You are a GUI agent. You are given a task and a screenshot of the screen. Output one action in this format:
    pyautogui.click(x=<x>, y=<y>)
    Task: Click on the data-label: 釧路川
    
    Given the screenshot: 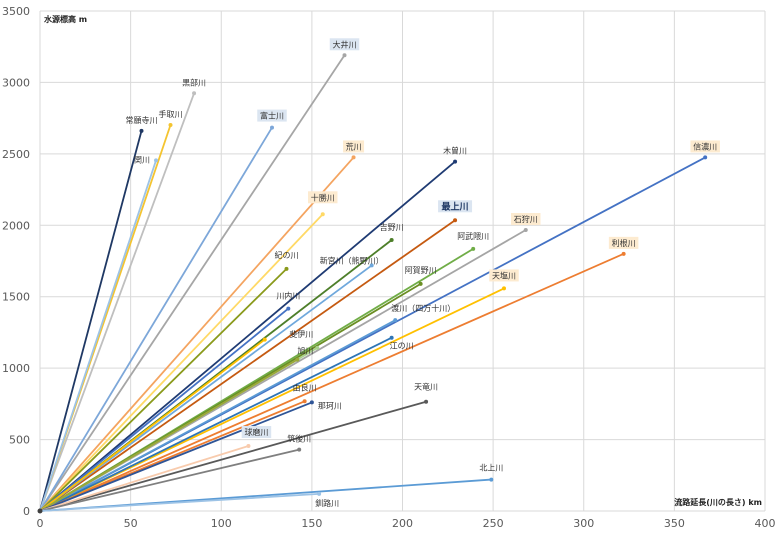 What is the action you would take?
    pyautogui.click(x=327, y=503)
    